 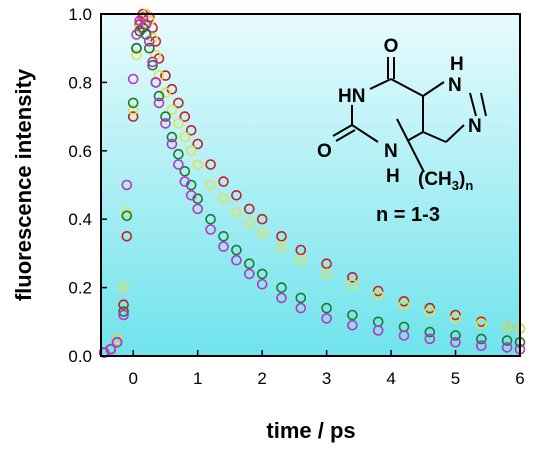 I want to click on atom-o-left: O, so click(x=324, y=151).